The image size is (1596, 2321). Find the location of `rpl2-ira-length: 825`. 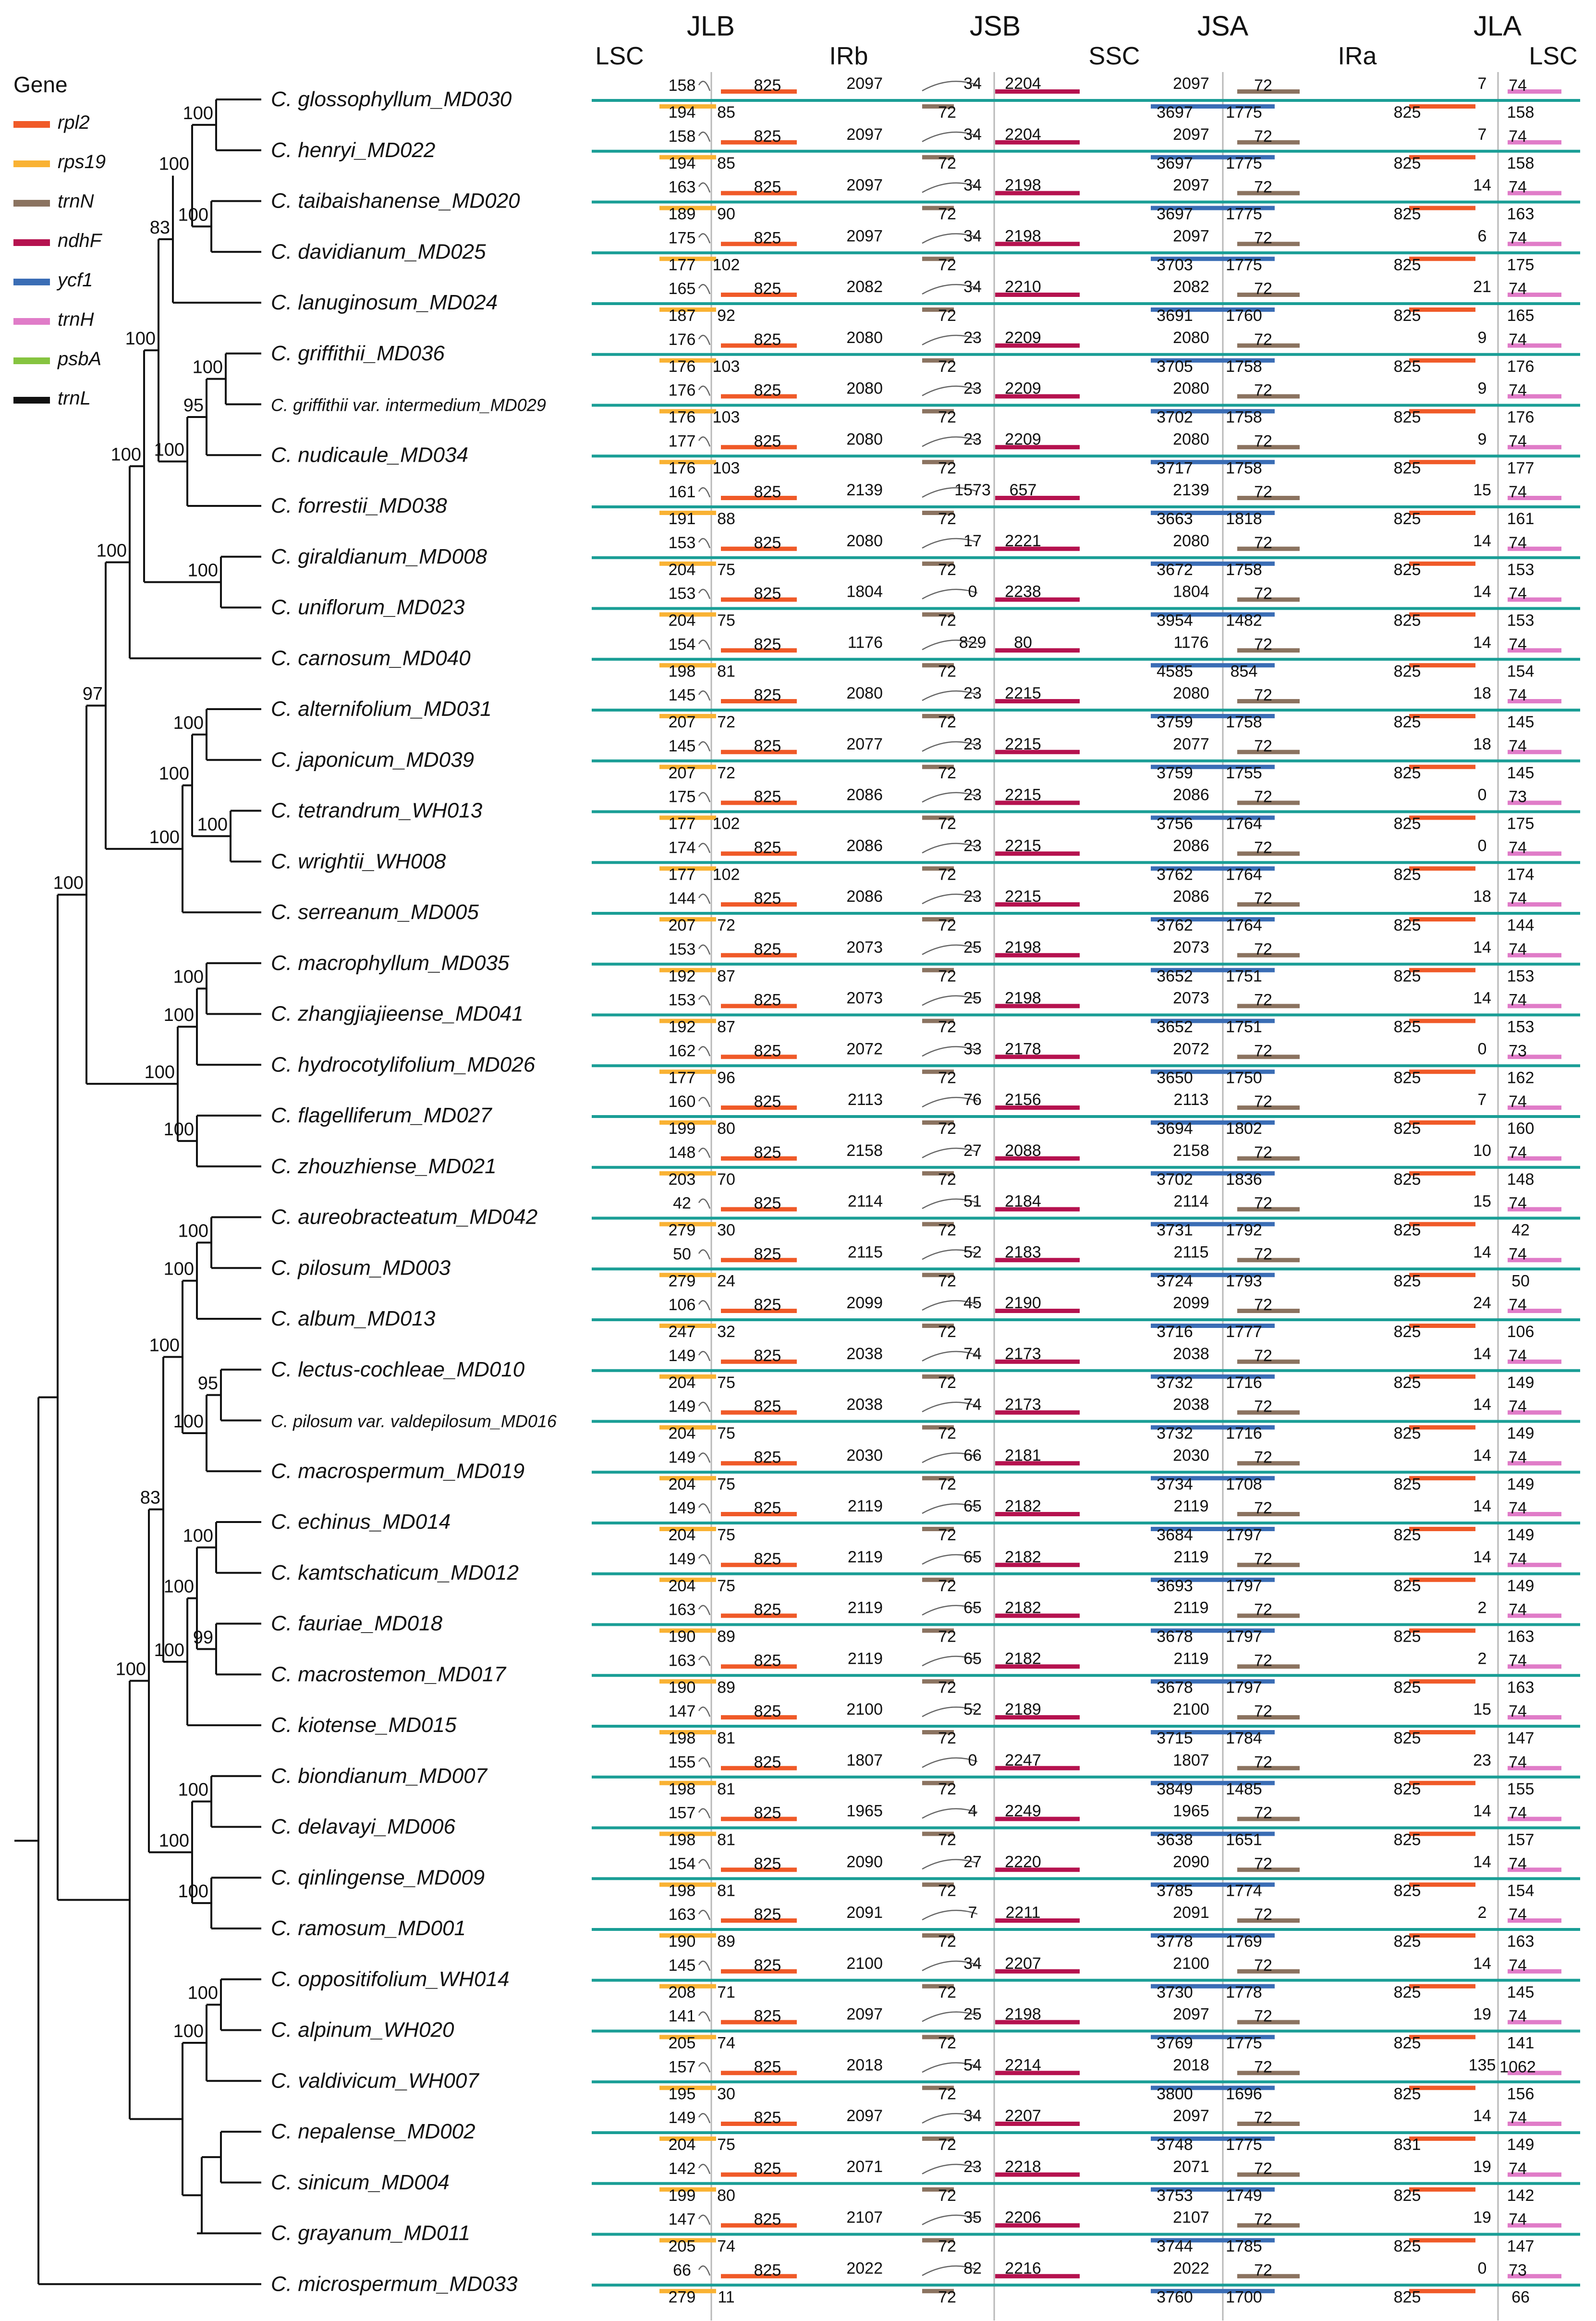

rpl2-ira-length: 825 is located at coordinates (1407, 1637).